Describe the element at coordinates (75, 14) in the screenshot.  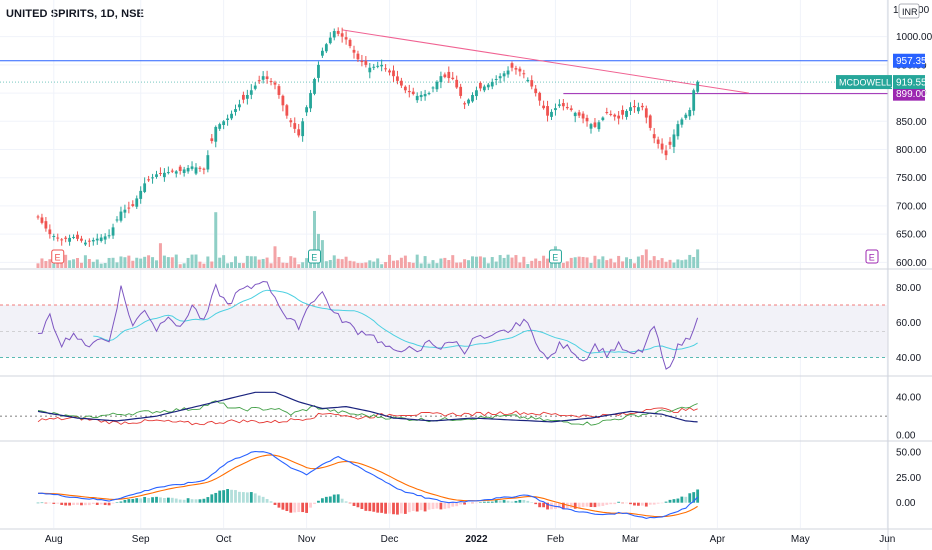
I see `symbol-title: UNITED SPIRITS, 1D, NSE` at that location.